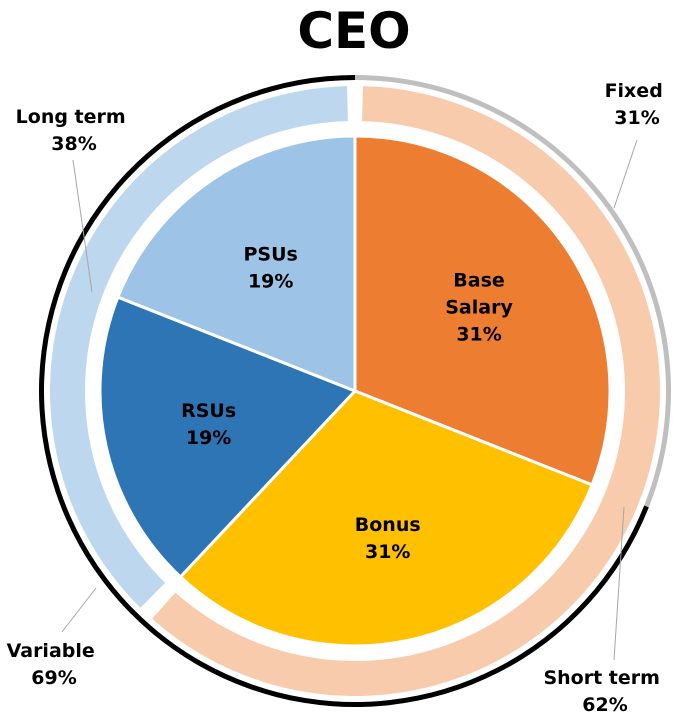  What do you see at coordinates (479, 281) in the screenshot?
I see `slice-name-base-salary: Base` at bounding box center [479, 281].